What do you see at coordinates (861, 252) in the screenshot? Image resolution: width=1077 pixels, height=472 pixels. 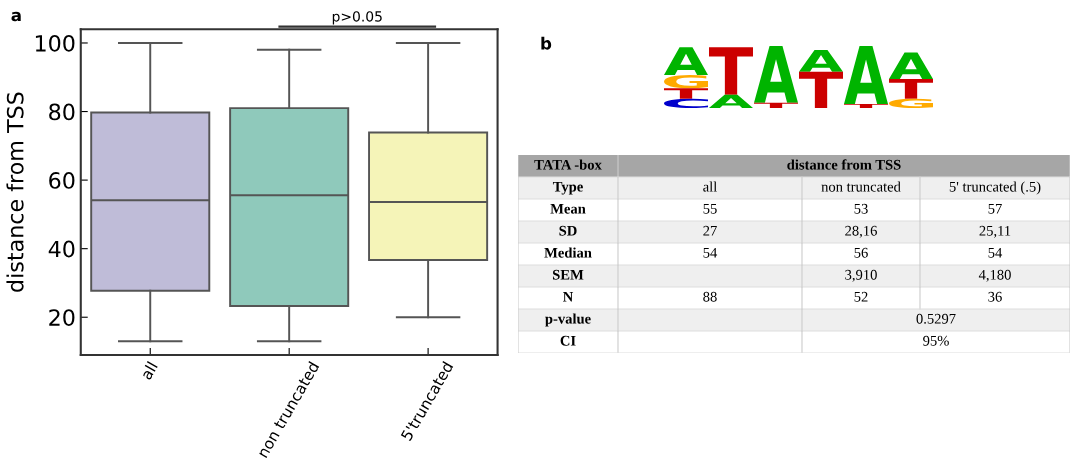 I see `text: 56` at bounding box center [861, 252].